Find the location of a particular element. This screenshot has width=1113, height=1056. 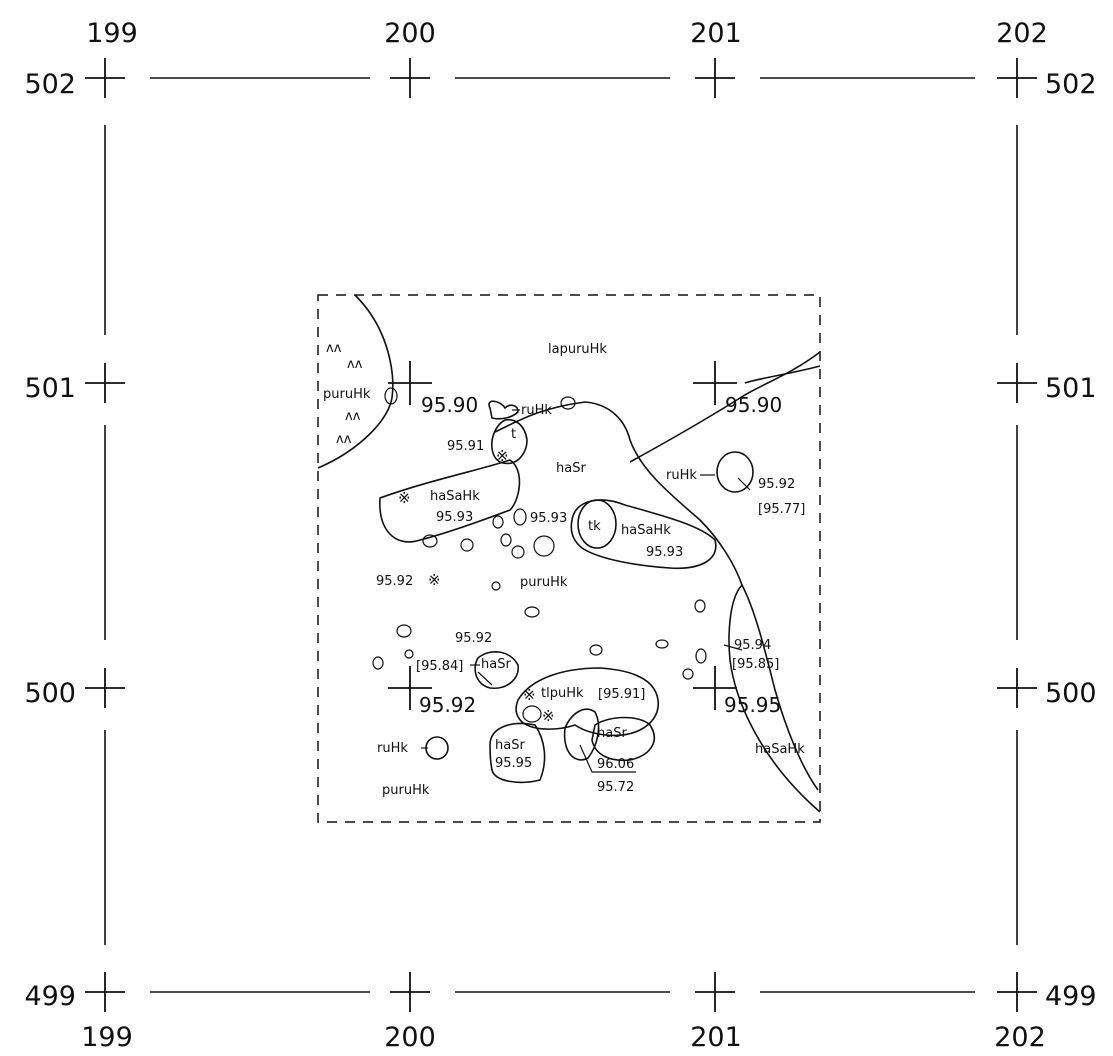

x-label-bottom: 202 is located at coordinates (1020, 1037).